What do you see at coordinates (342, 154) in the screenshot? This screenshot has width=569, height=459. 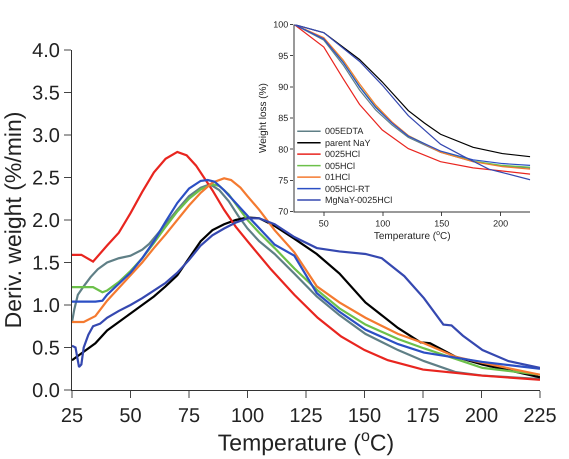 I see `legend-label: 0025HCl` at bounding box center [342, 154].